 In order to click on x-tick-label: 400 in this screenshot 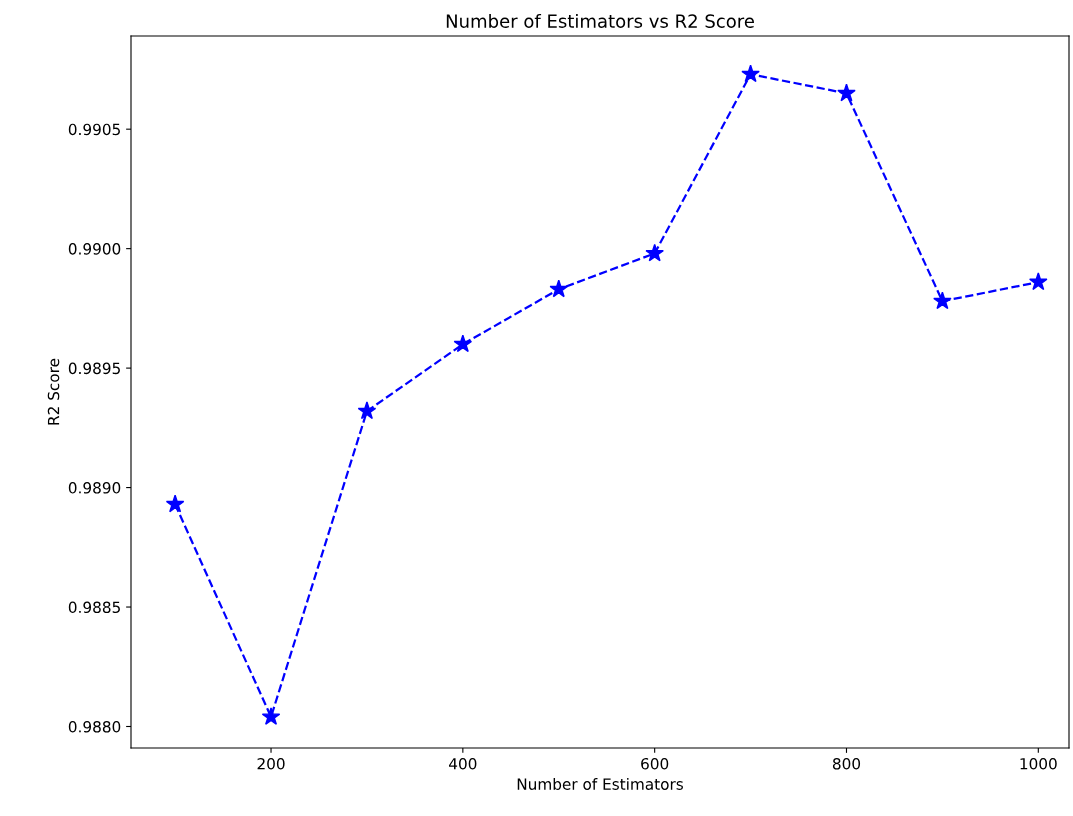, I will do `click(463, 763)`.